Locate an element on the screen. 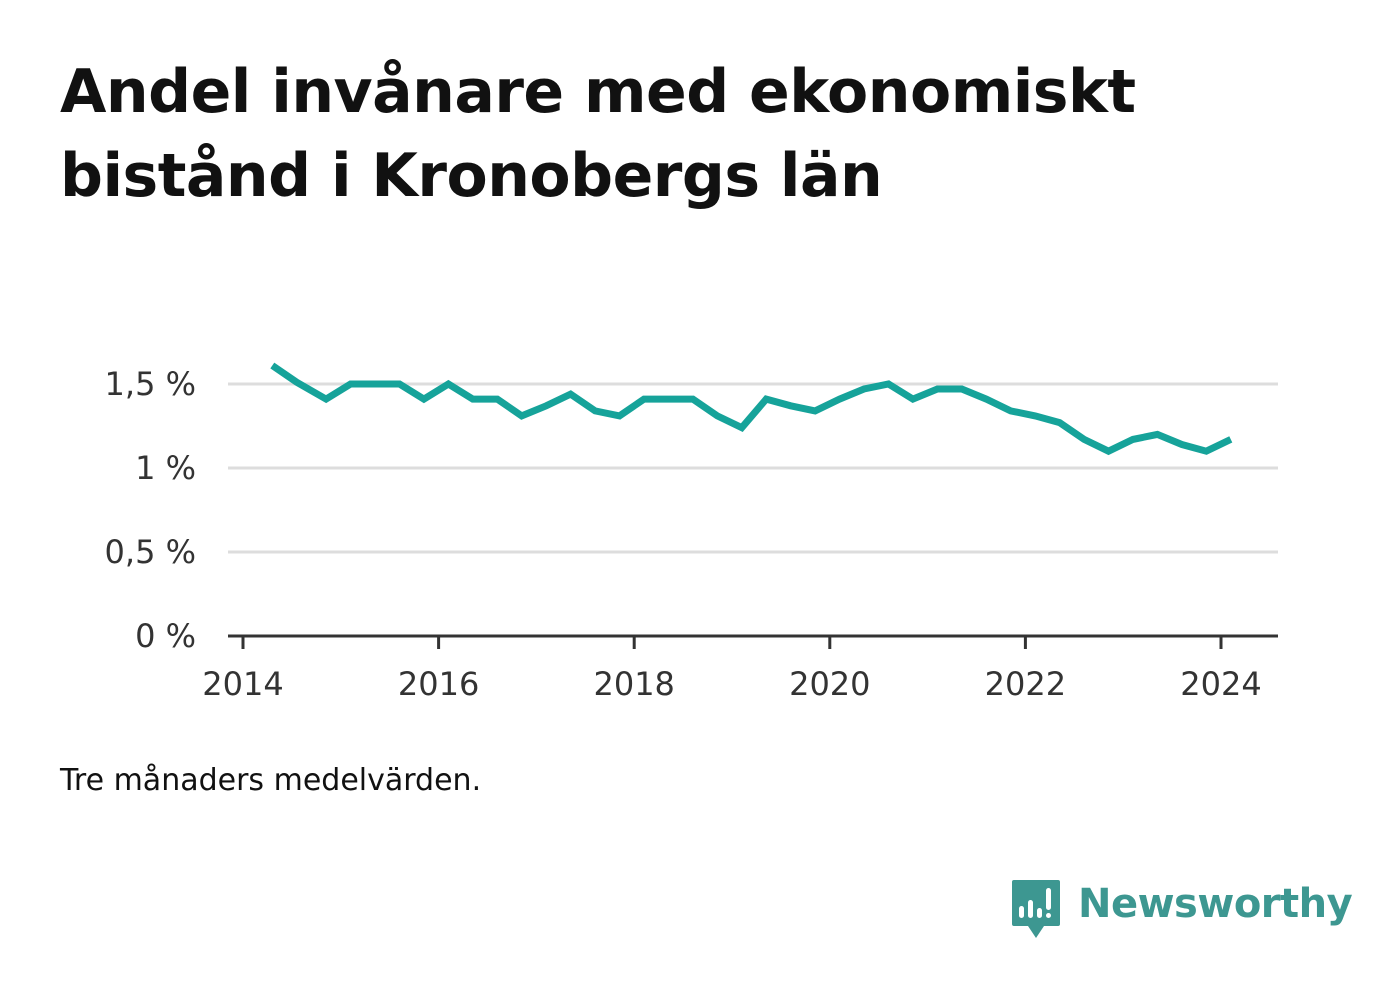  x-tick-label: 2016 is located at coordinates (438, 684).